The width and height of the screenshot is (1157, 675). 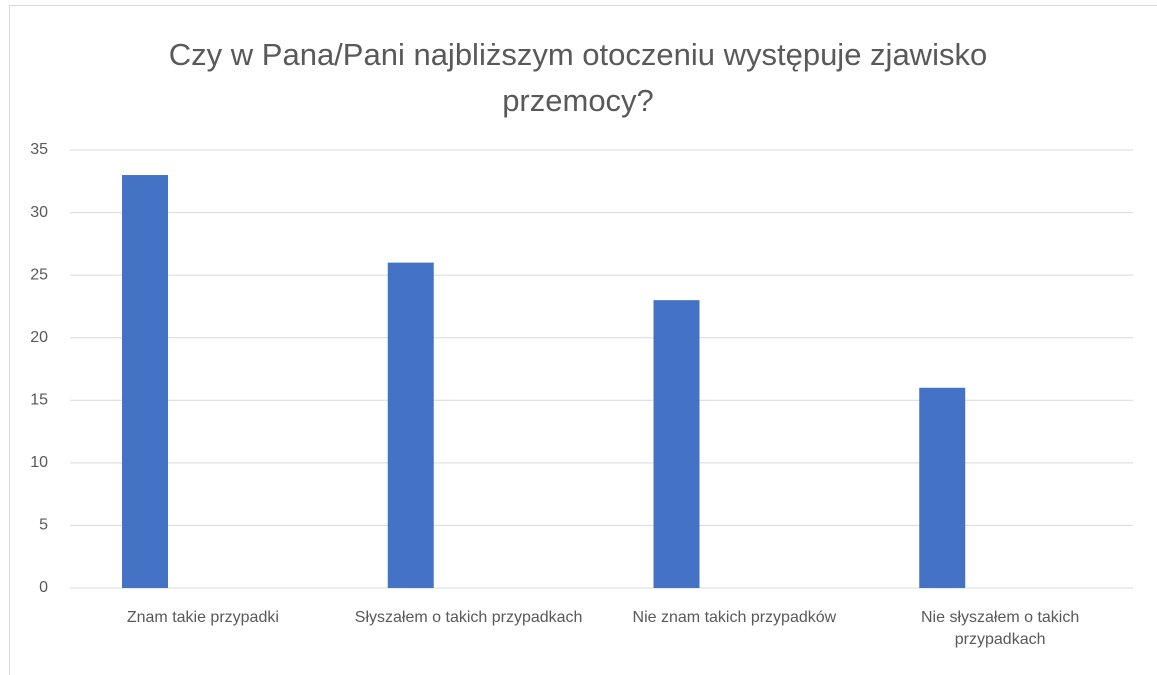 What do you see at coordinates (734, 617) in the screenshot?
I see `x-tick-label: Nie znam takich przypadków` at bounding box center [734, 617].